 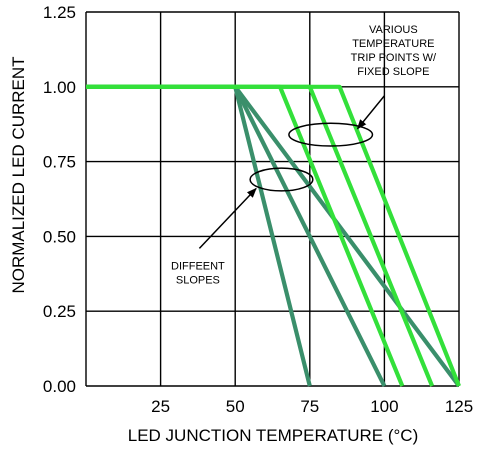 I want to click on annotation-text-line: TRIP POINTS W/, so click(x=394, y=58).